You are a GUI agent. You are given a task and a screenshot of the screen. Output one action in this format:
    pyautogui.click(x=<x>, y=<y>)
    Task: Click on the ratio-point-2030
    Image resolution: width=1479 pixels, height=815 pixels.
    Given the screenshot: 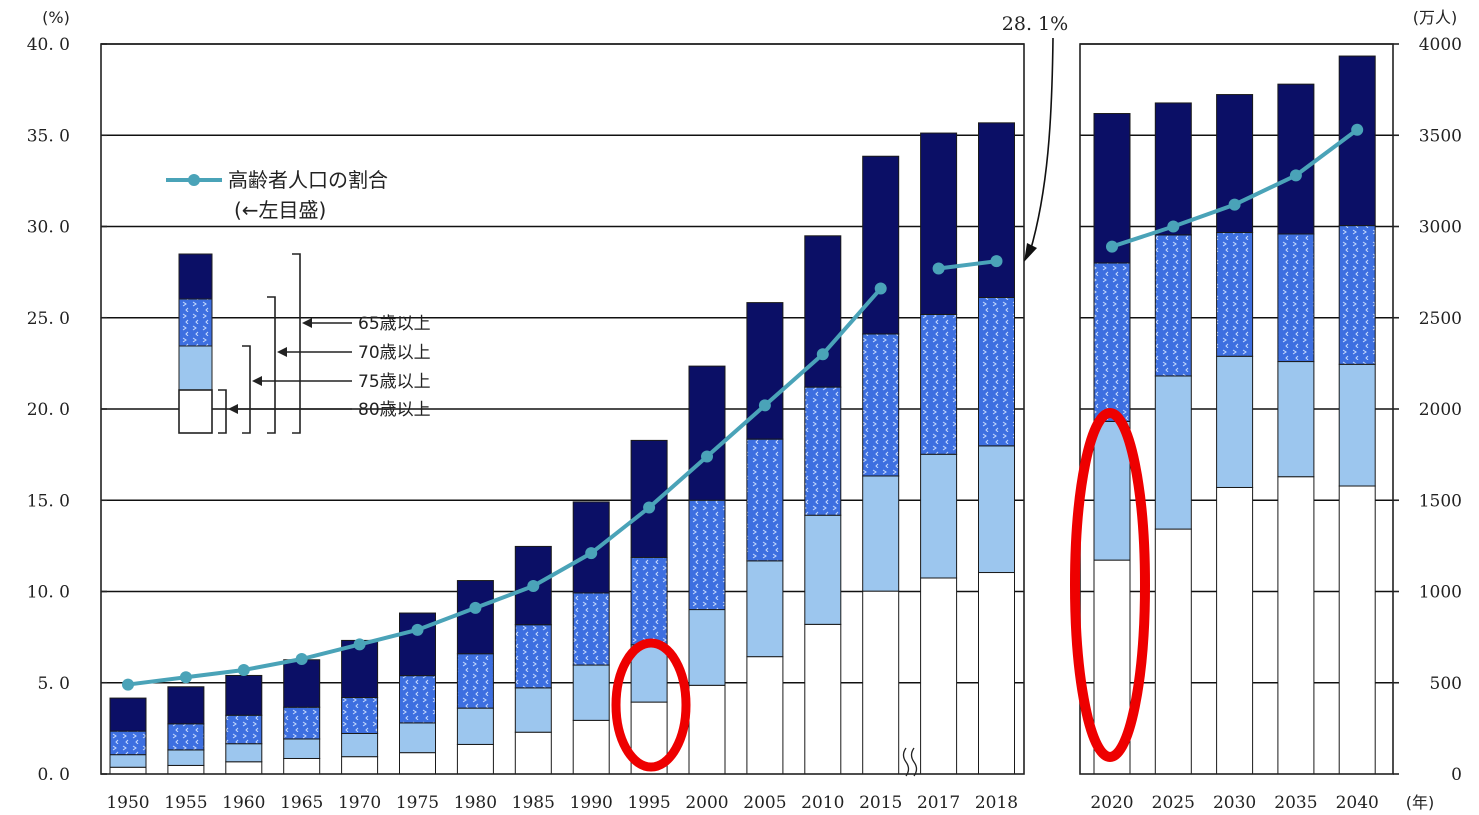 What is the action you would take?
    pyautogui.click(x=1234, y=204)
    